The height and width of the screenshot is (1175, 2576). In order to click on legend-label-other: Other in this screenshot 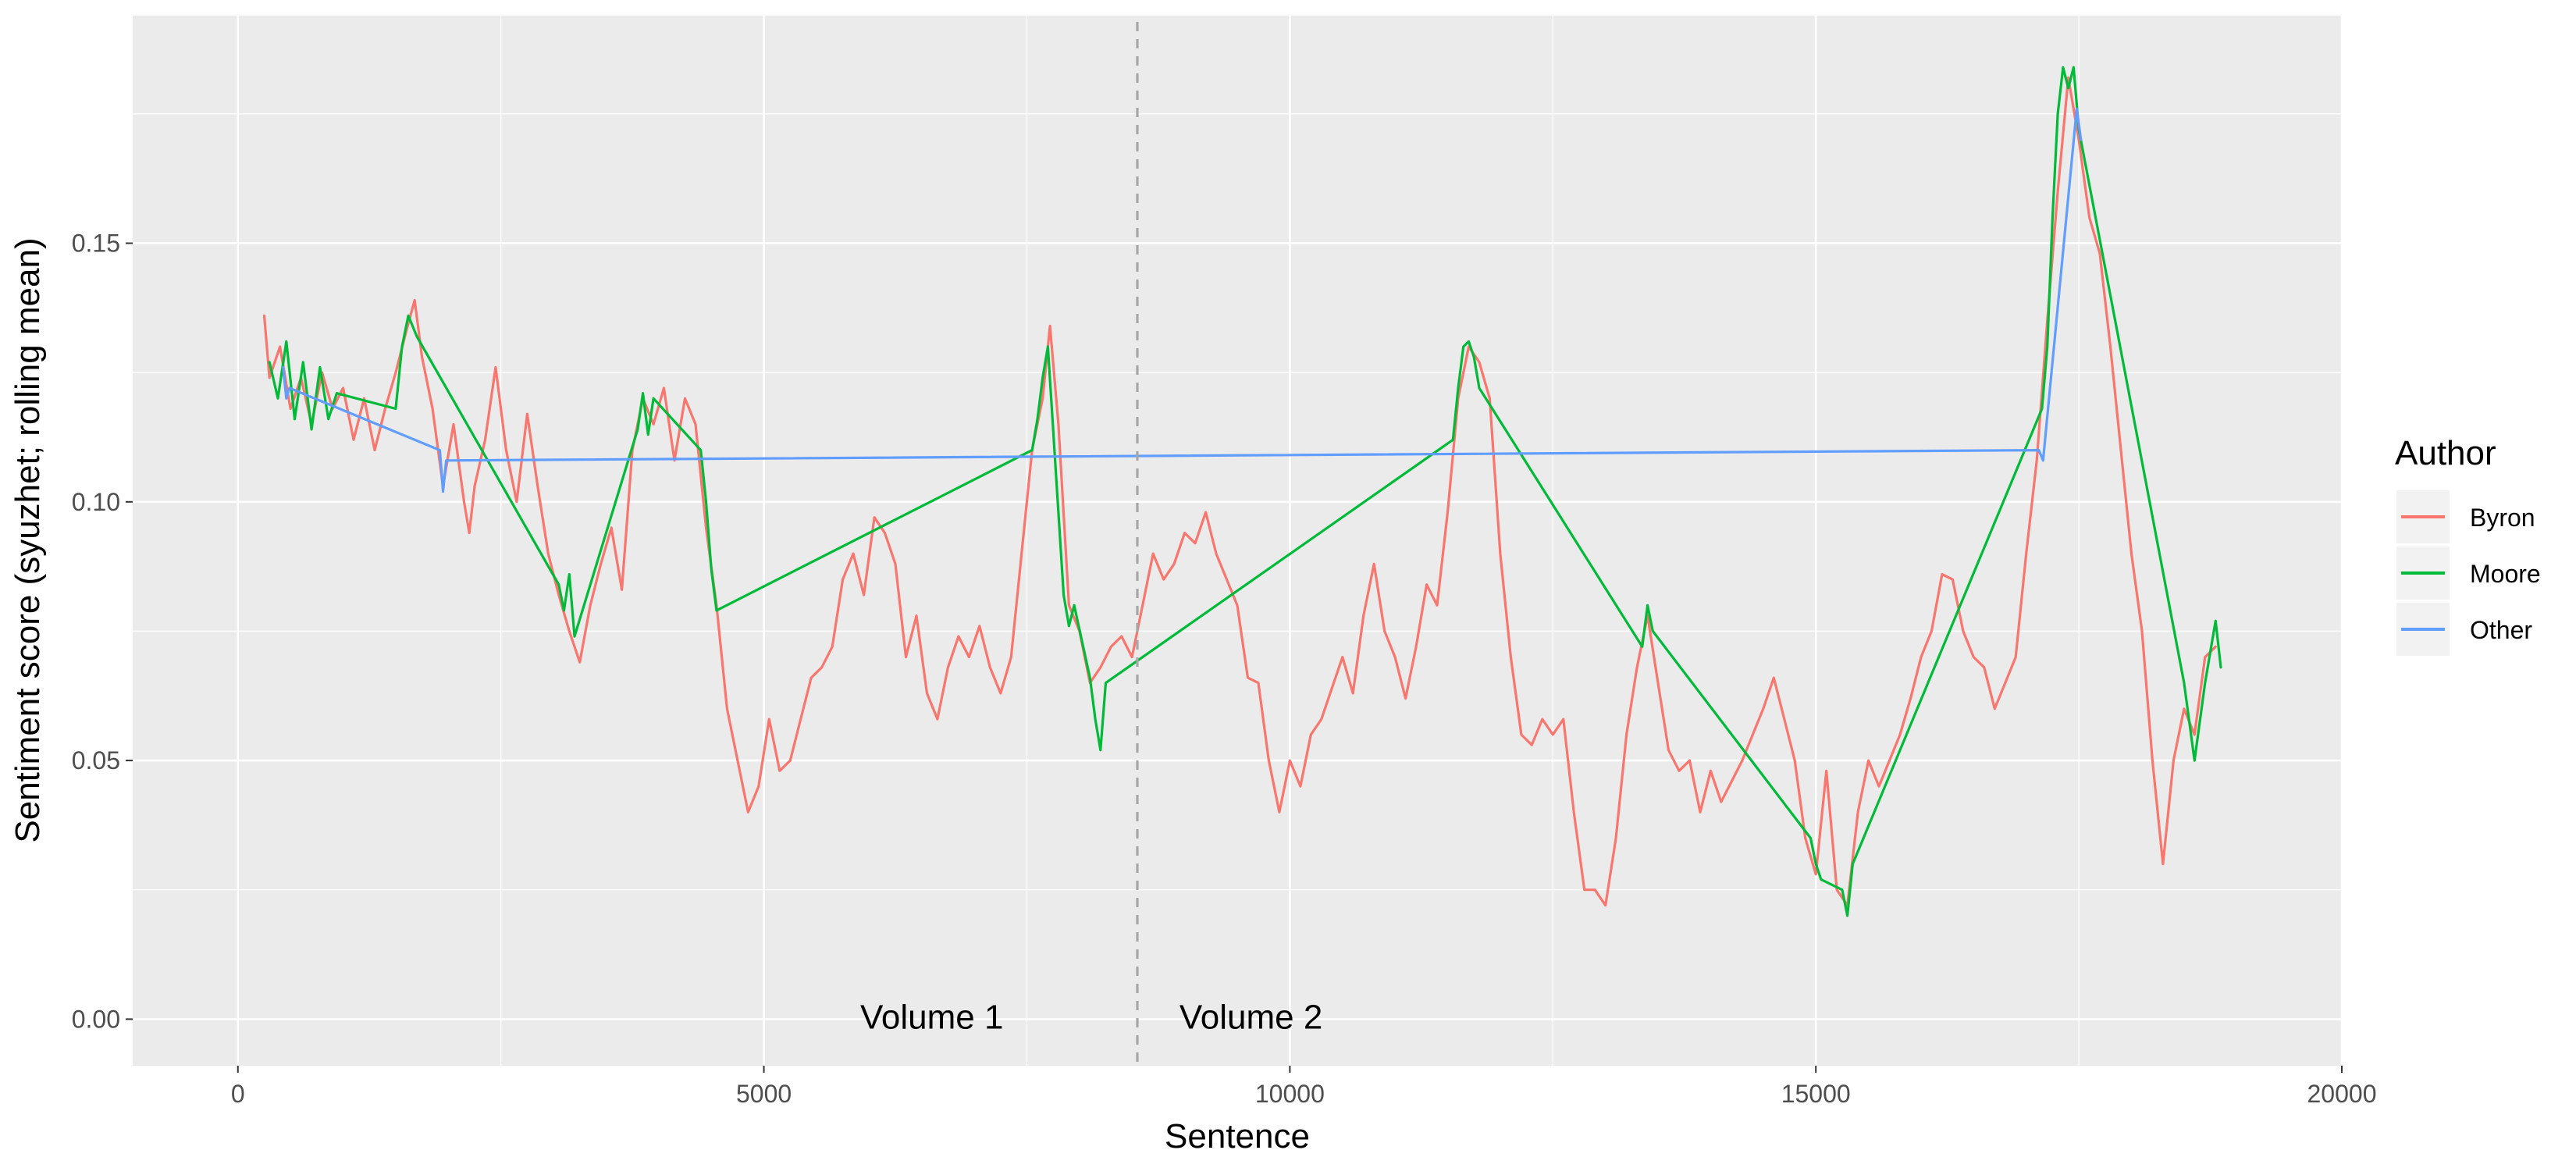, I will do `click(2501, 630)`.